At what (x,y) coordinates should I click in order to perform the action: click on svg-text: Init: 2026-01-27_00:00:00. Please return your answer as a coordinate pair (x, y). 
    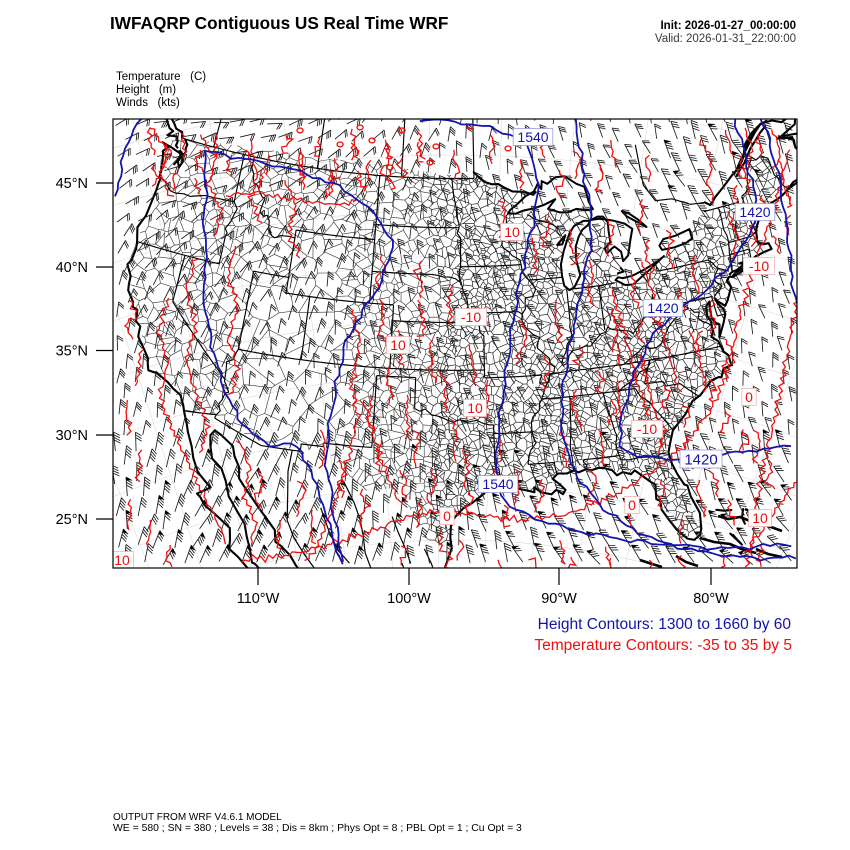
    Looking at the image, I should click on (728, 26).